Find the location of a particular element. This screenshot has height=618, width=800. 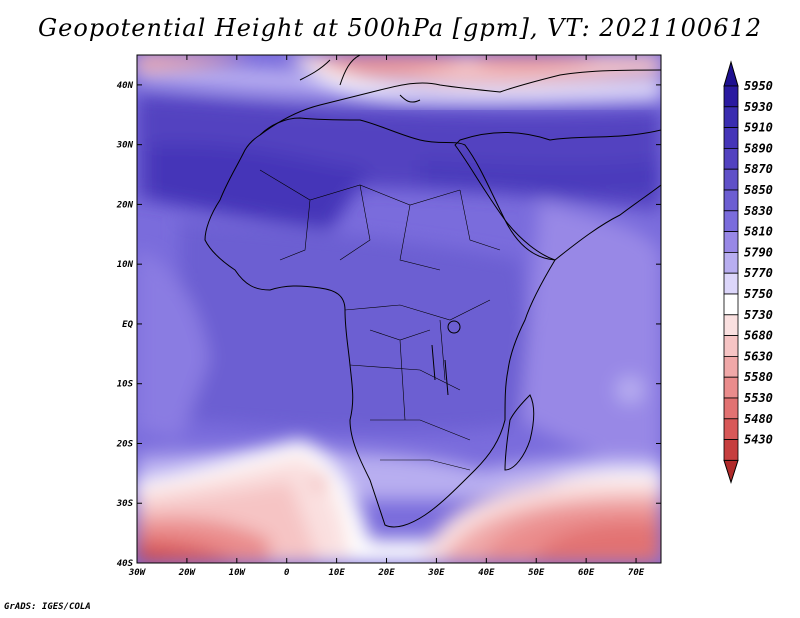

colorbar-label: 5850 is located at coordinates (758, 190).